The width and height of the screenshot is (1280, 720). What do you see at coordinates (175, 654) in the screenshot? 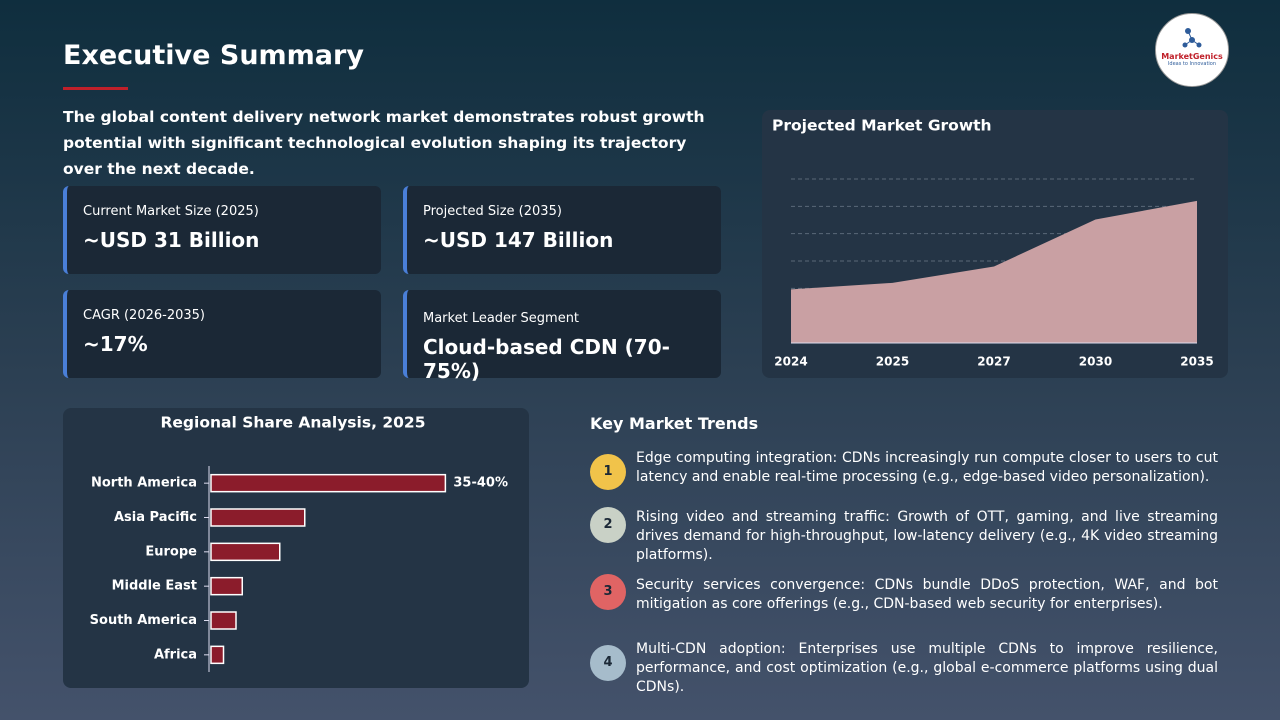
I see `y-tick-label: Africa` at bounding box center [175, 654].